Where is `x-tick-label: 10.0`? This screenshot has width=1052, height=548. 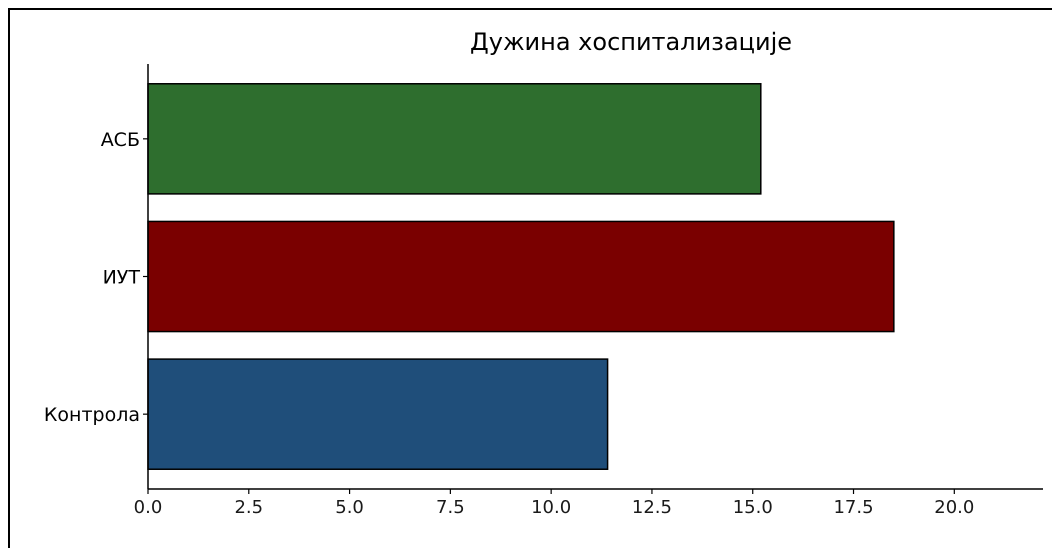 x-tick-label: 10.0 is located at coordinates (551, 507).